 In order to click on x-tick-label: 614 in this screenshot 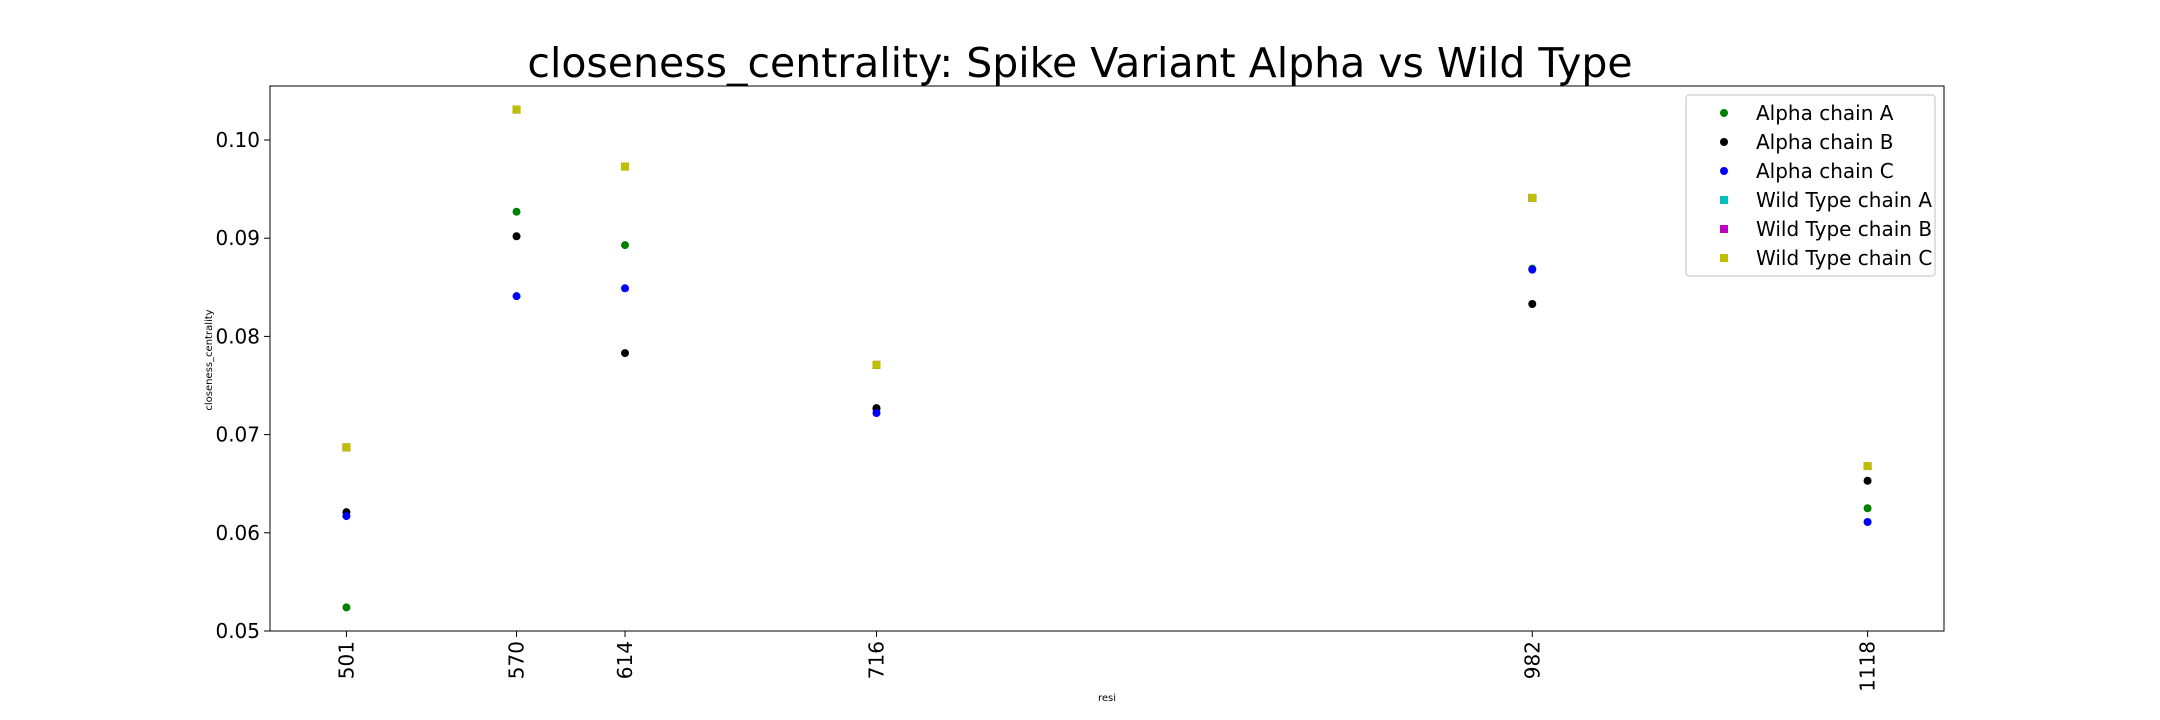, I will do `click(625, 660)`.